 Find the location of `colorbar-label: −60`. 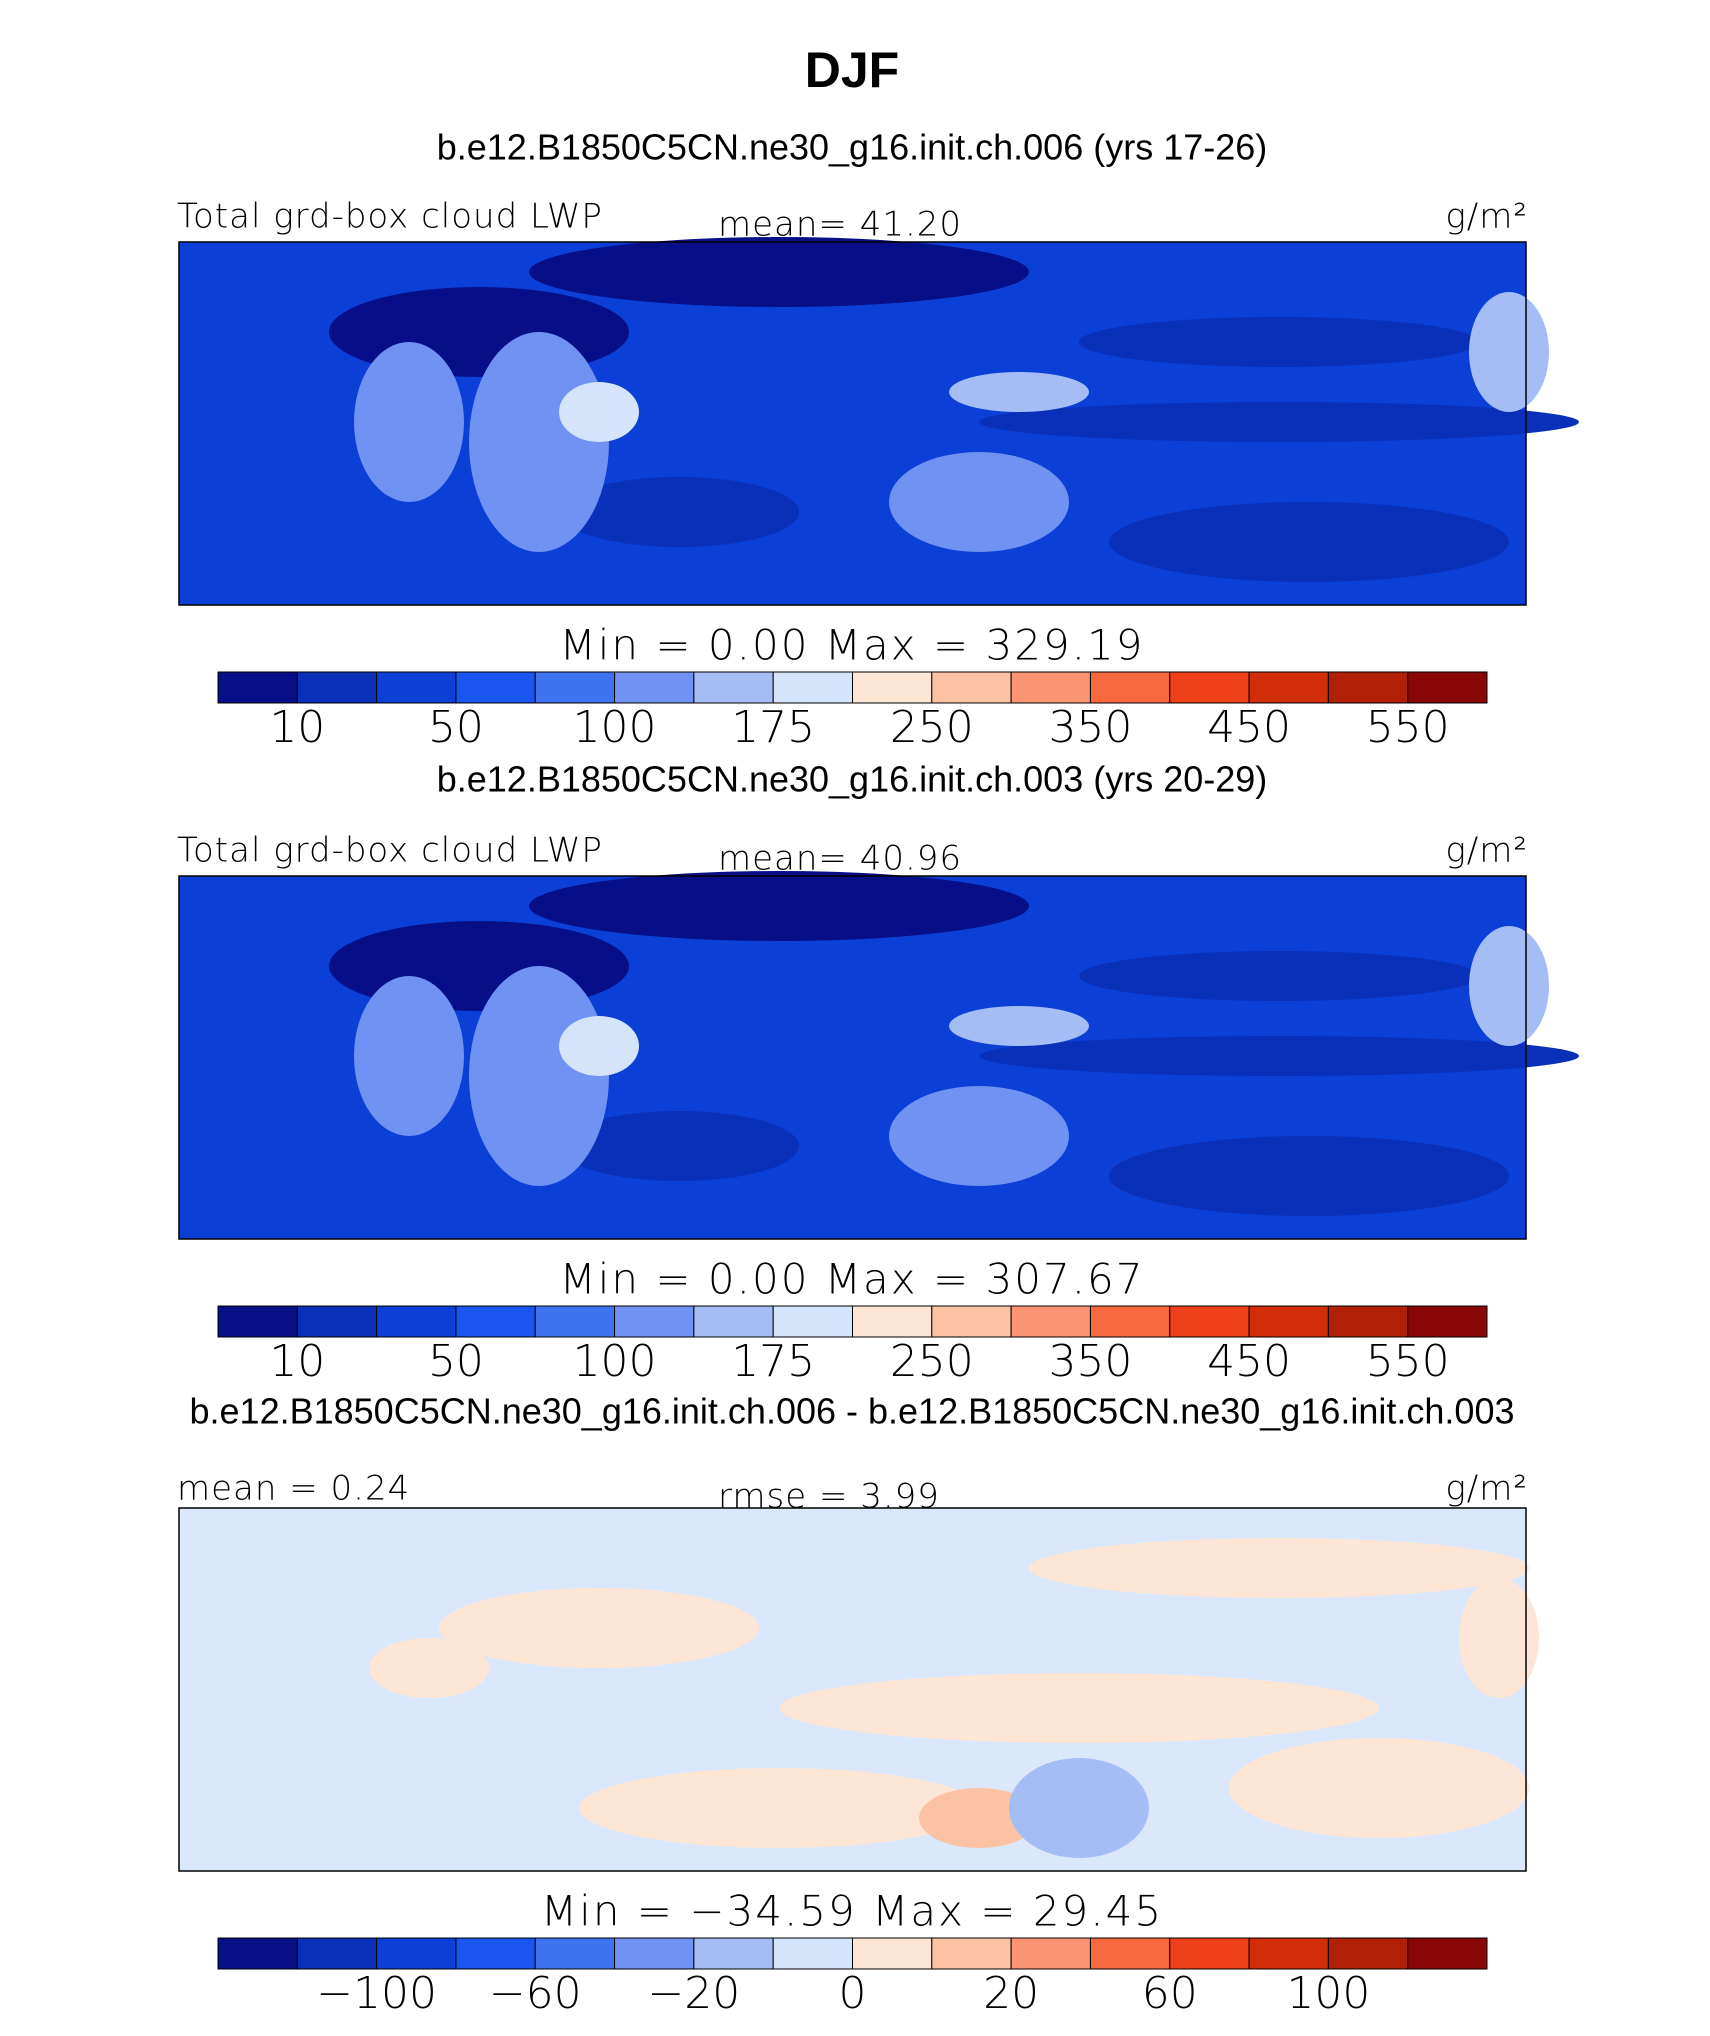

colorbar-label: −60 is located at coordinates (535, 1993).